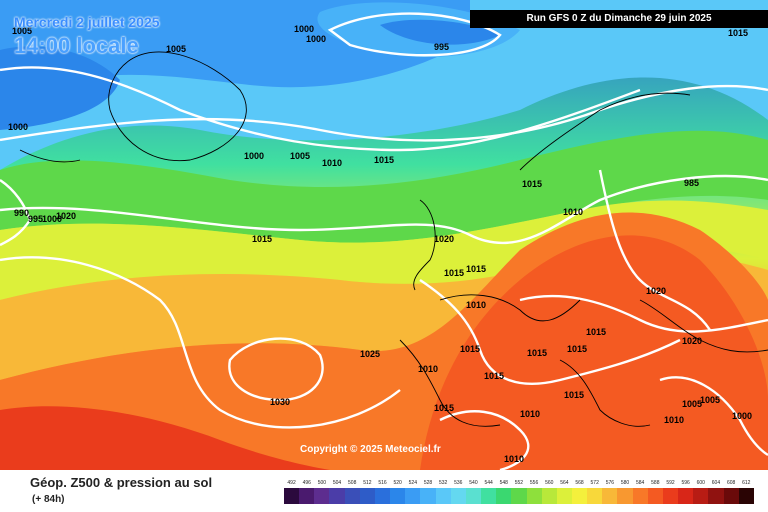  I want to click on scale-value-label: 548, so click(503, 483).